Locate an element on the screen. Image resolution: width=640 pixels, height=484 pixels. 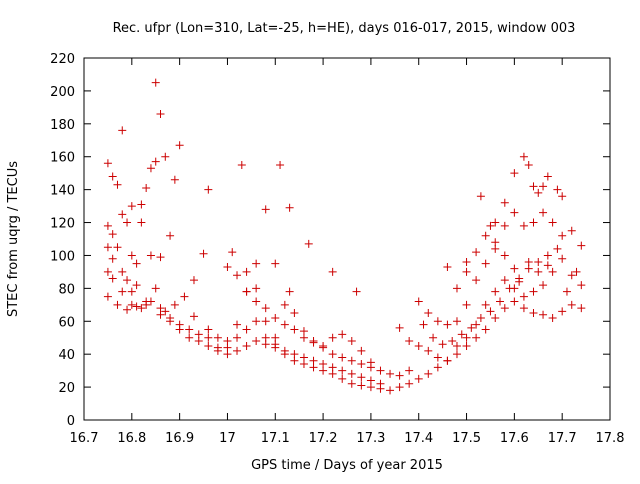
x-tick-label: 17.5 is located at coordinates (466, 438).